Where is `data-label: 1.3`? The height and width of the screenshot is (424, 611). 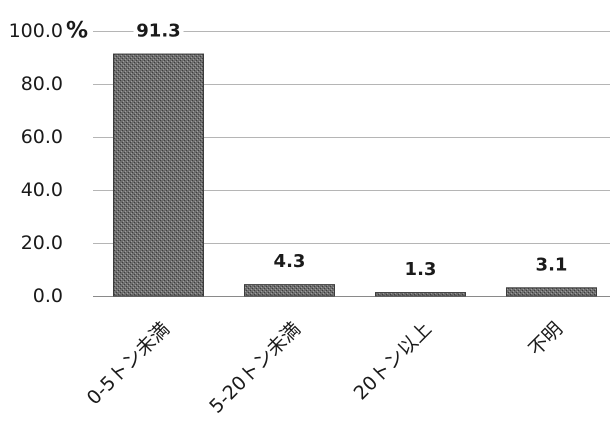
data-label: 1.3 is located at coordinates (421, 269).